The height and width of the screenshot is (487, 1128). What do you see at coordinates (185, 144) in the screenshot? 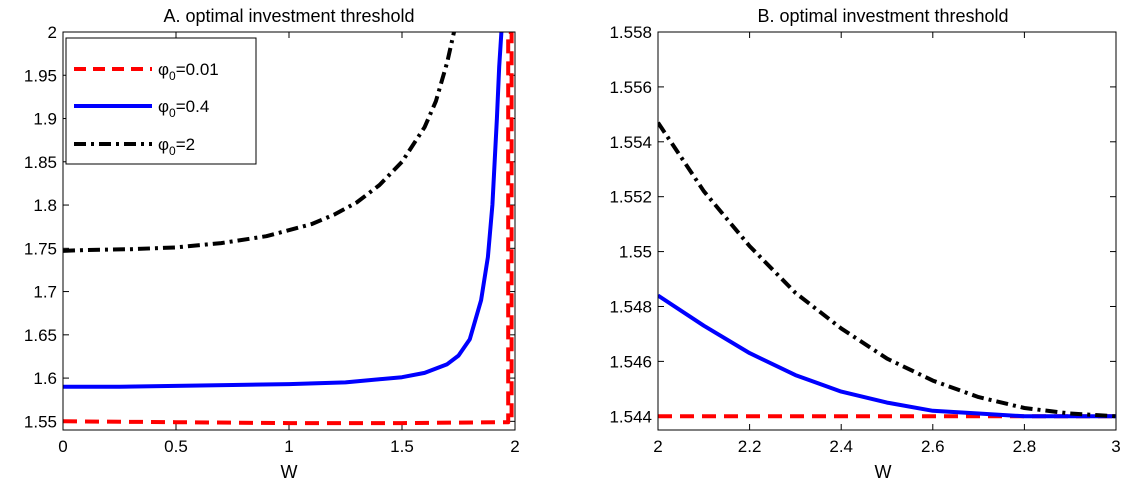
I see `legend-value: =2` at bounding box center [185, 144].